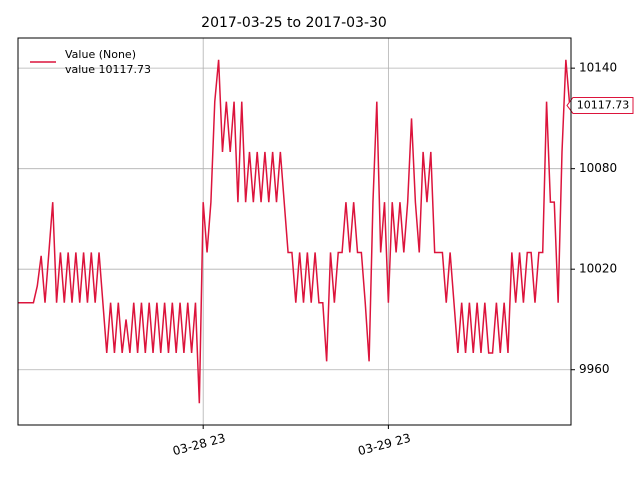 The image size is (640, 480). Describe the element at coordinates (294, 23) in the screenshot. I see `chart-title: 2017-03-25 to 2017-03-30` at that location.